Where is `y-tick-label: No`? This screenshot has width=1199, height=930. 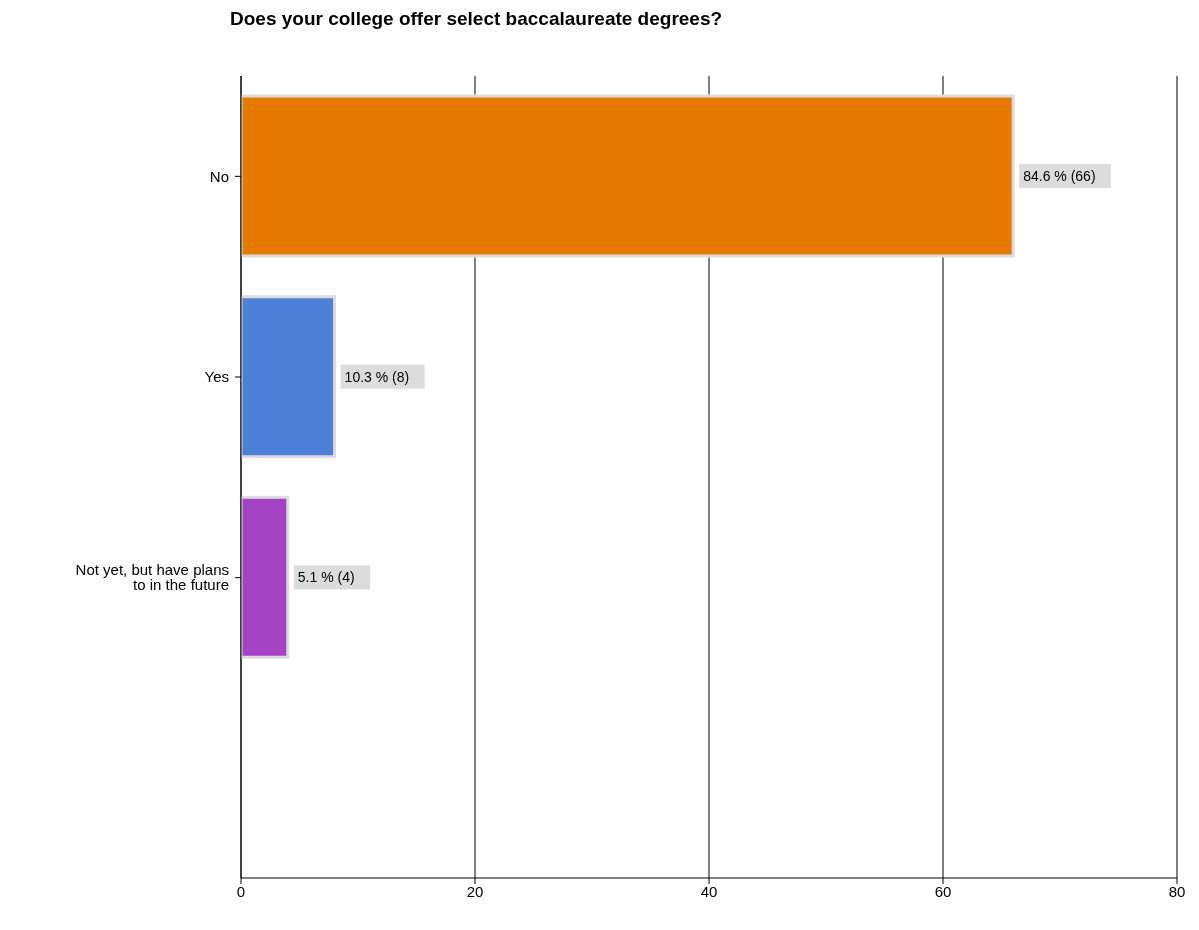
y-tick-label: No is located at coordinates (219, 176).